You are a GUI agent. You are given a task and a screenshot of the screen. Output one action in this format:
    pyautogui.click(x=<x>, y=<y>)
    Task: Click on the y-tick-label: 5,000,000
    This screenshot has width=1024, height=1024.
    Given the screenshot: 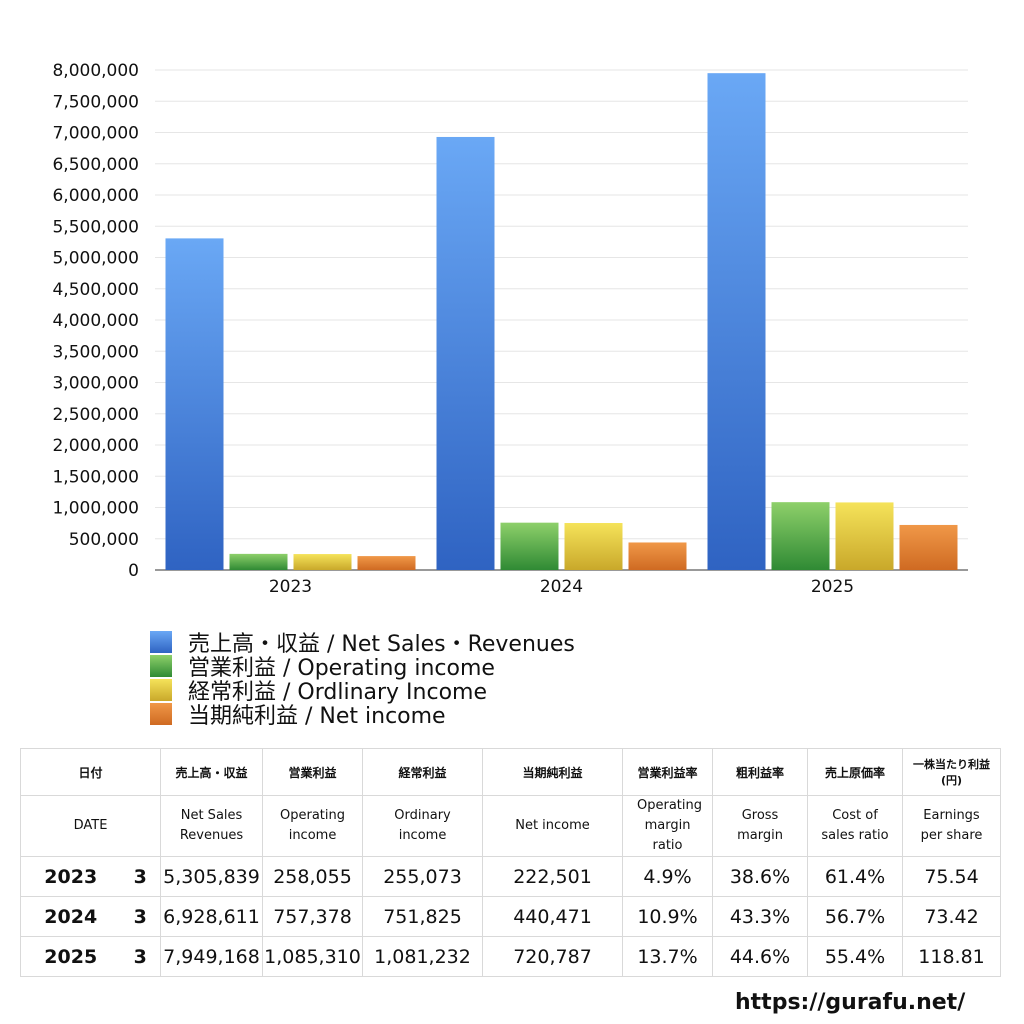 What is the action you would take?
    pyautogui.click(x=95, y=259)
    